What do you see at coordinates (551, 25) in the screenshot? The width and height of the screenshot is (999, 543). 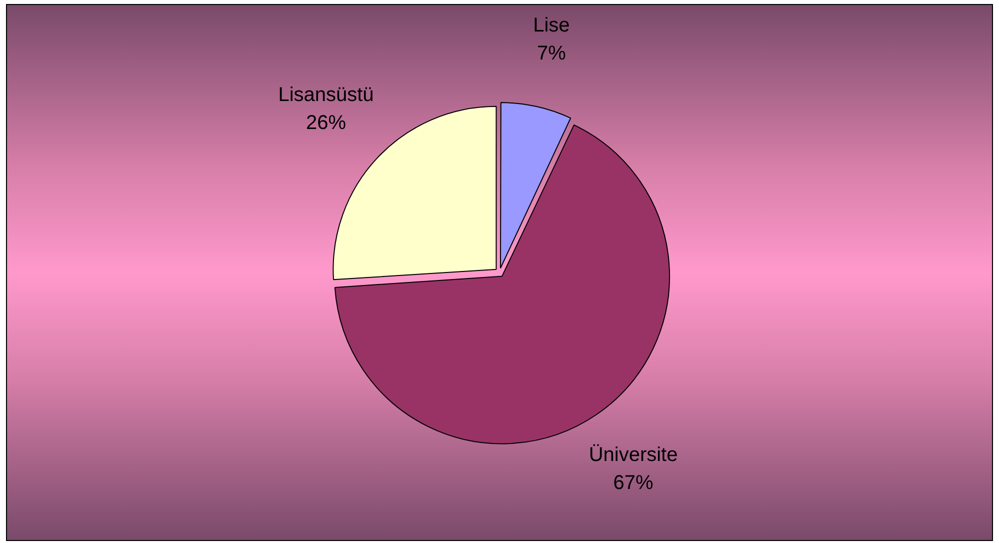 I see `slice-label: Lise` at bounding box center [551, 25].